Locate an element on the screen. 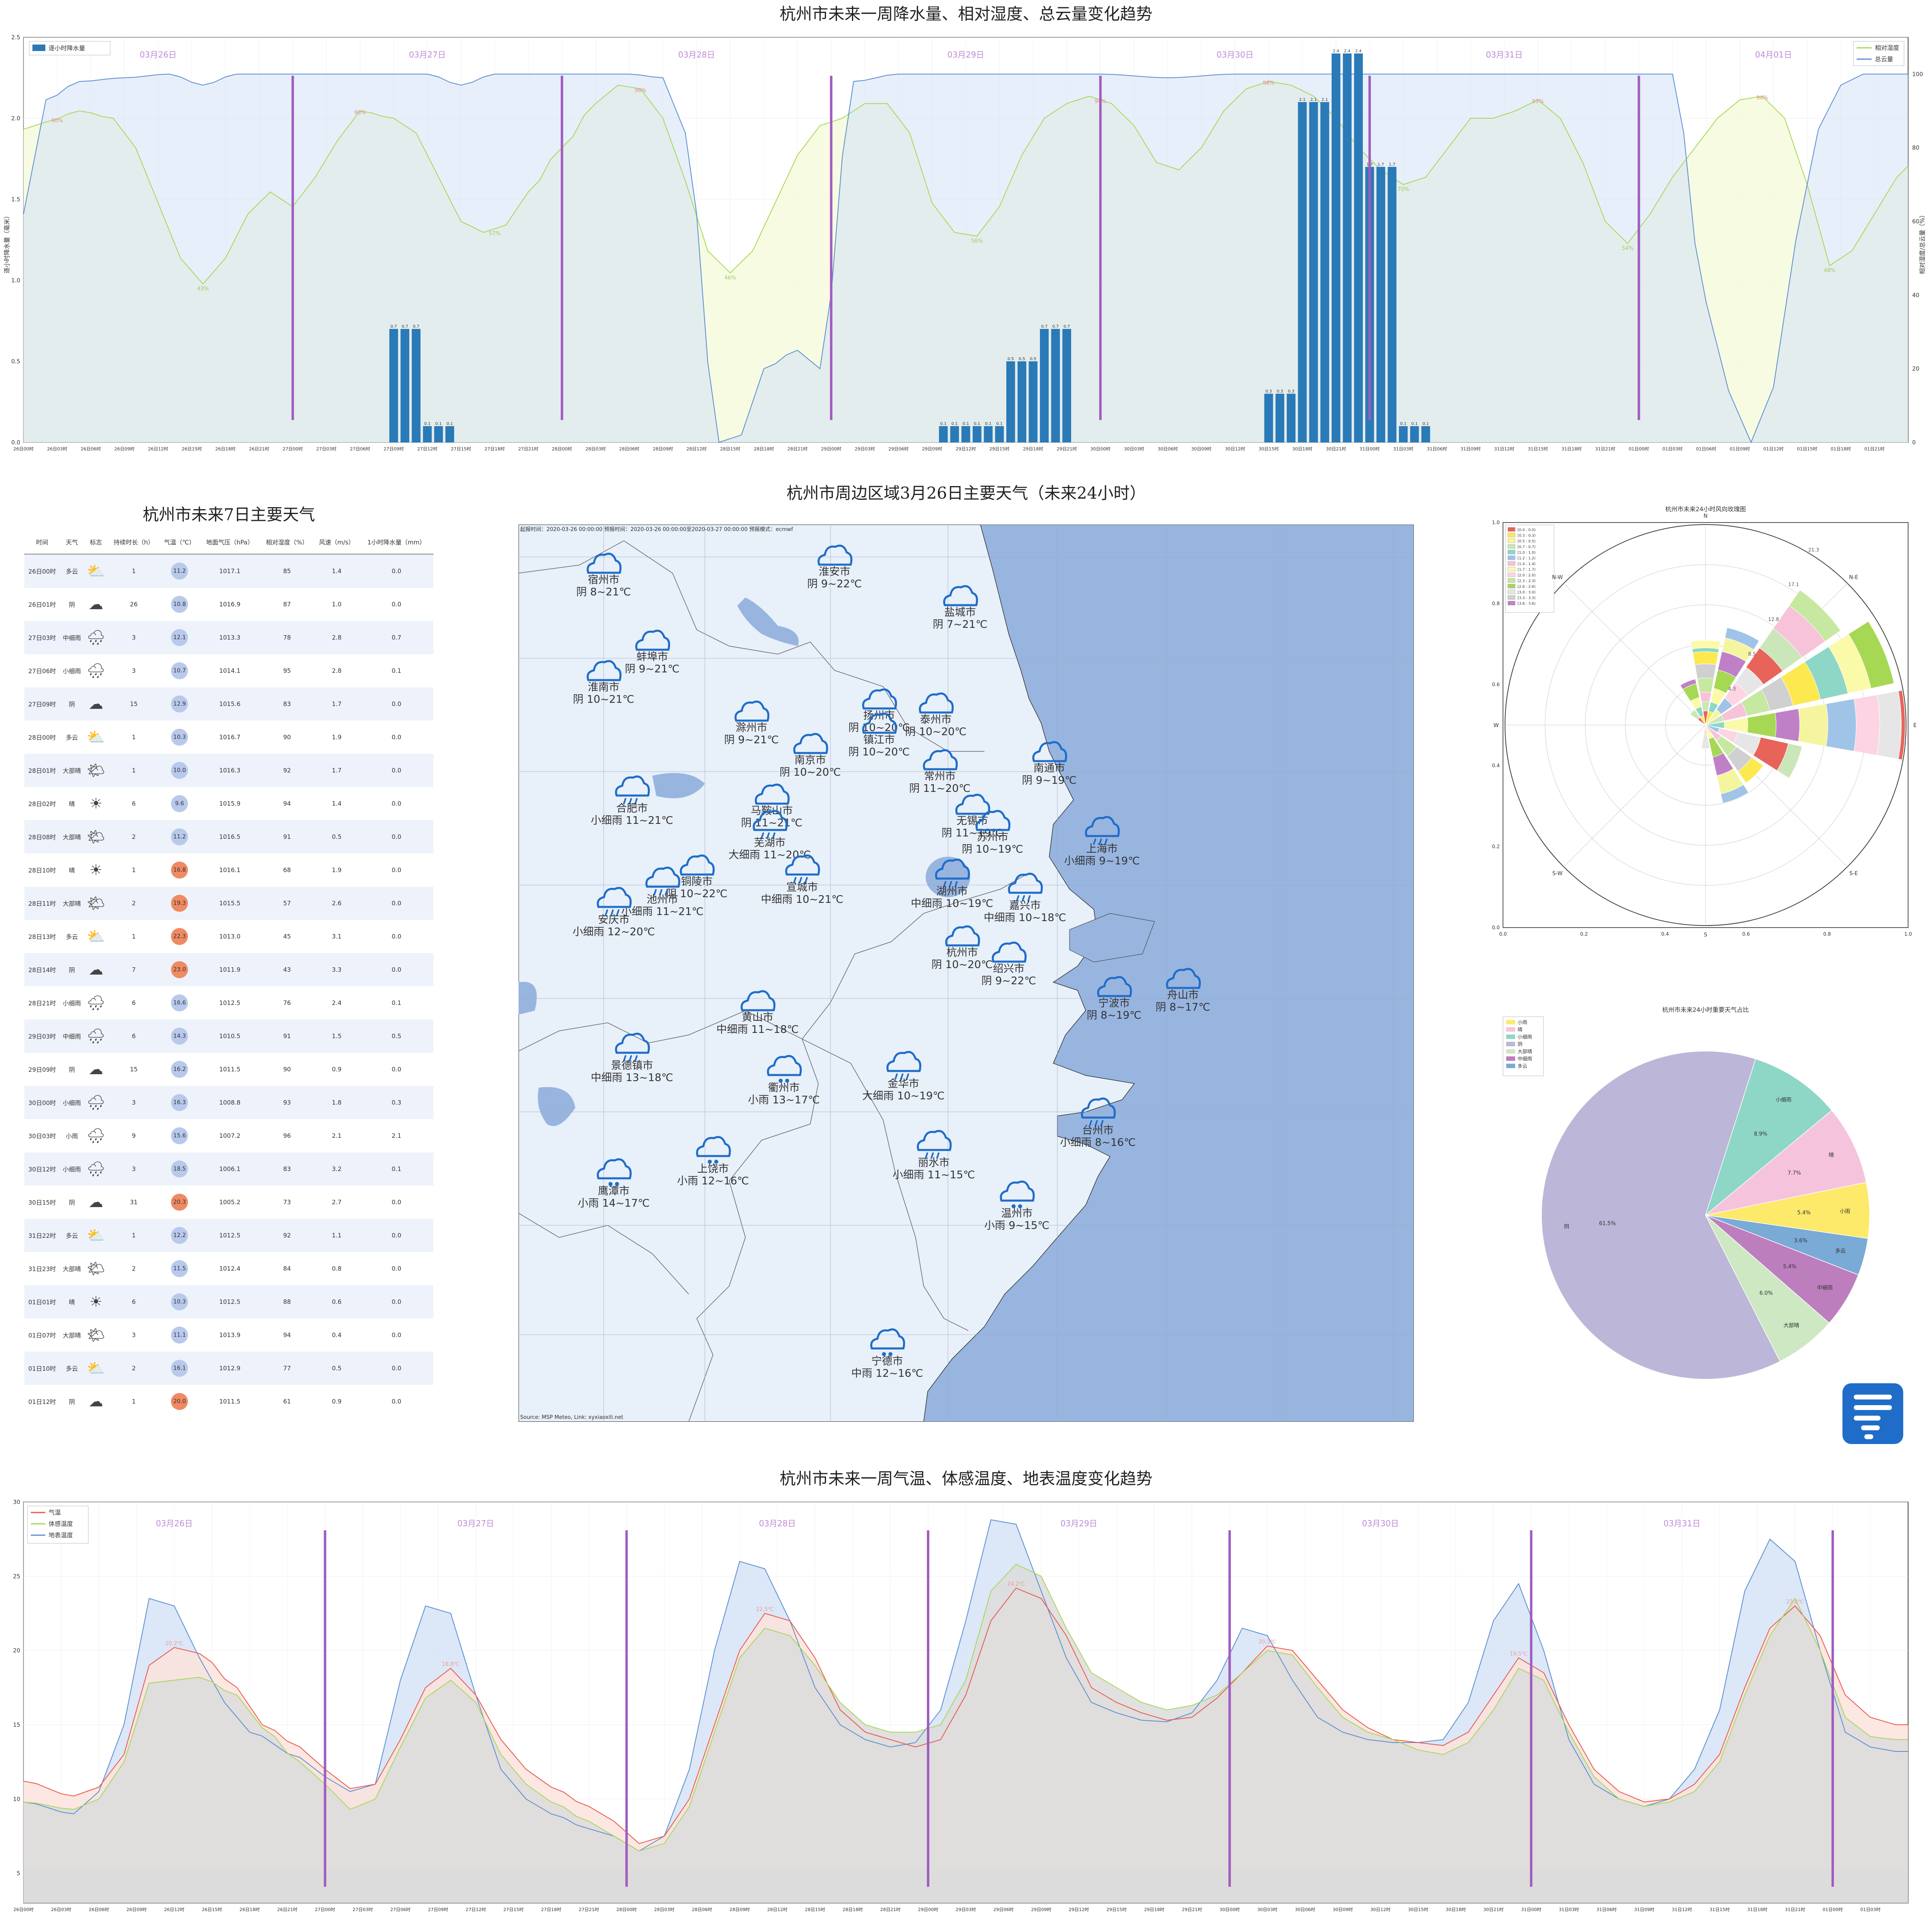  table-row: 26日00时 多云 ⛅ 1 11.2 1017.1 85 1.4 0.0 is located at coordinates (228, 571).